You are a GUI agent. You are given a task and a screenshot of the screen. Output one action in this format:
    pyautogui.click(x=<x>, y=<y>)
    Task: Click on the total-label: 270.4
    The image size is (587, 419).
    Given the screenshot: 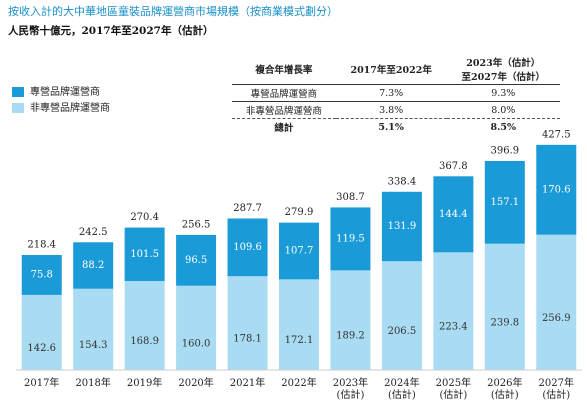 What is the action you would take?
    pyautogui.click(x=144, y=217)
    